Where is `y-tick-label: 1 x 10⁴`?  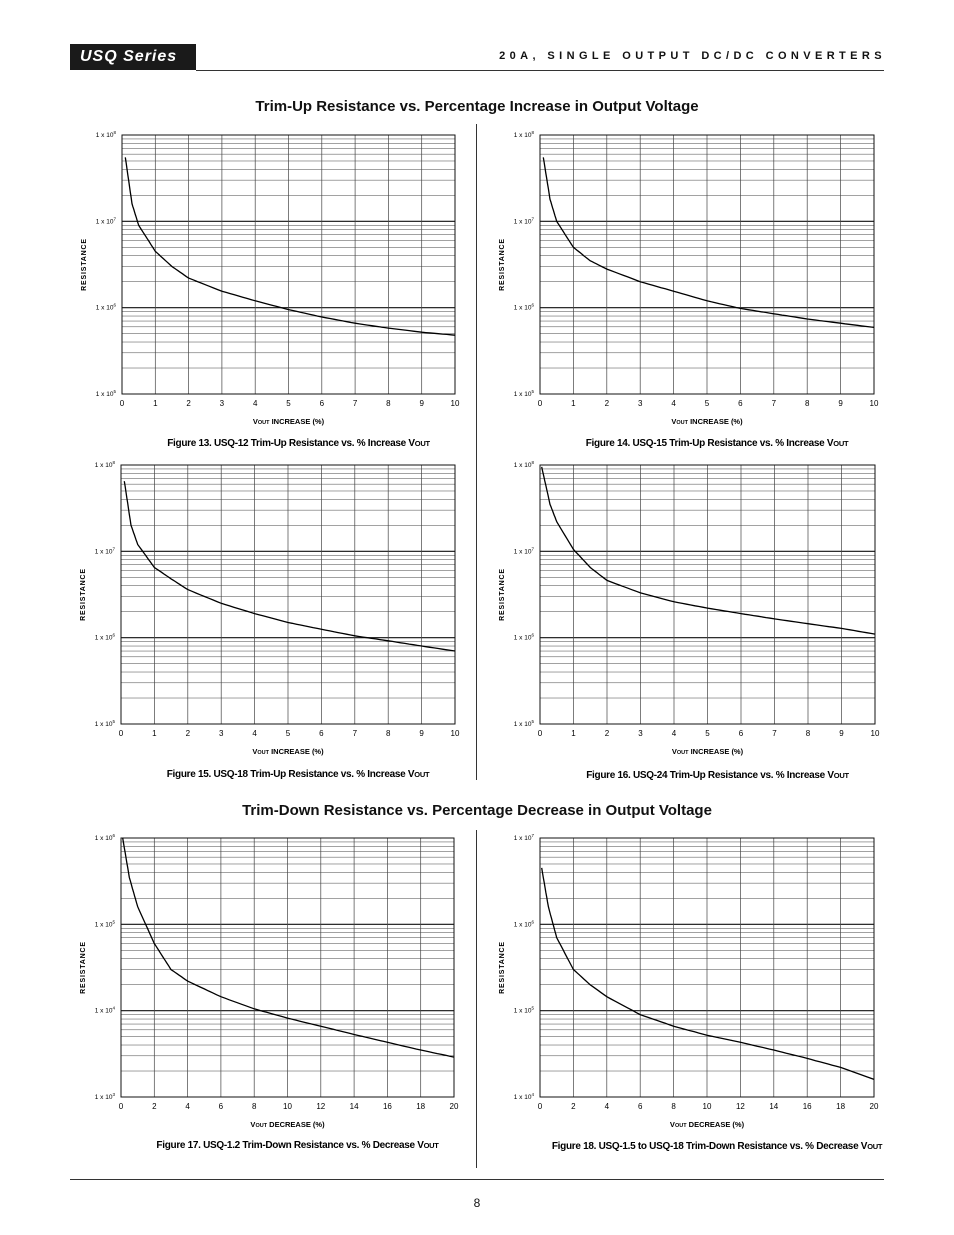
y-tick-label: 1 x 10⁴ is located at coordinates (105, 1010).